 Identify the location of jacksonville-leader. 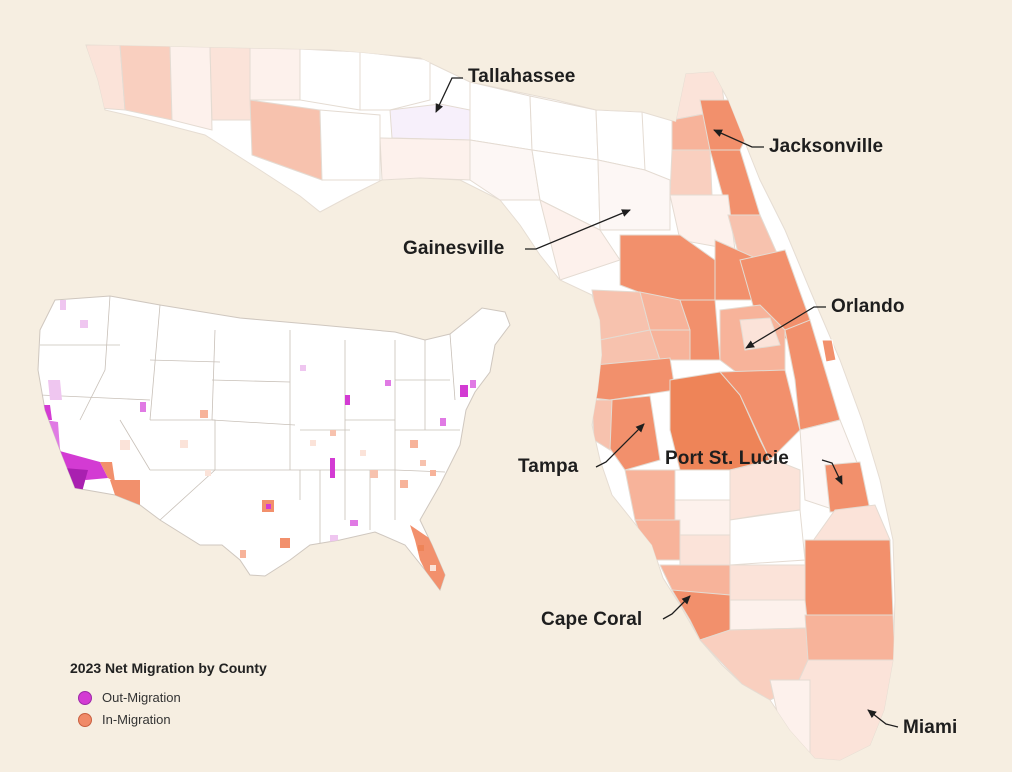
(738, 138).